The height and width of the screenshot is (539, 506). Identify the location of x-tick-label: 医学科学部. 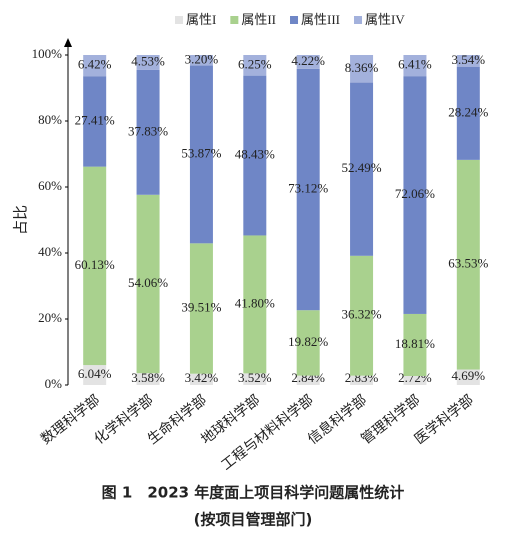
(444, 420).